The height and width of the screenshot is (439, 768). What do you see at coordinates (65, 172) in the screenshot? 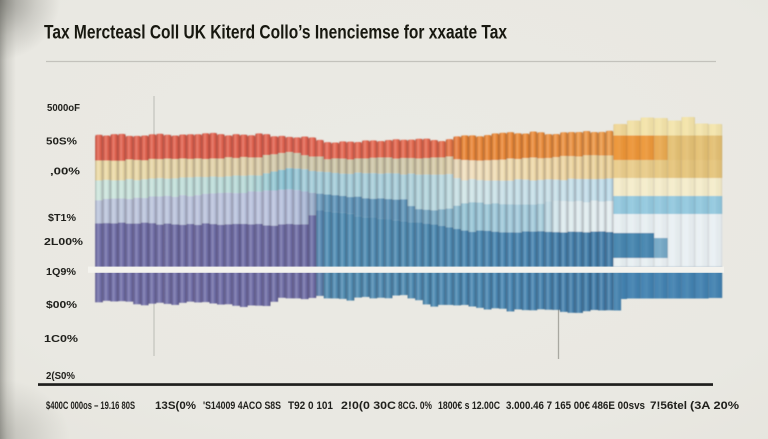
I see `svg-text: ,00%` at bounding box center [65, 172].